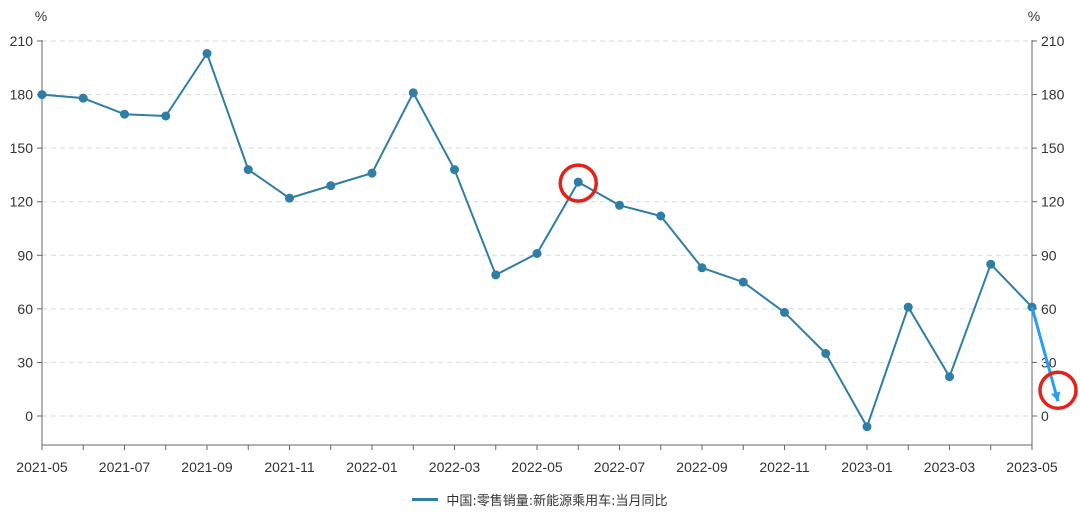 The width and height of the screenshot is (1080, 514). Describe the element at coordinates (537, 467) in the screenshot. I see `x-tick-label: 2022-05` at that location.